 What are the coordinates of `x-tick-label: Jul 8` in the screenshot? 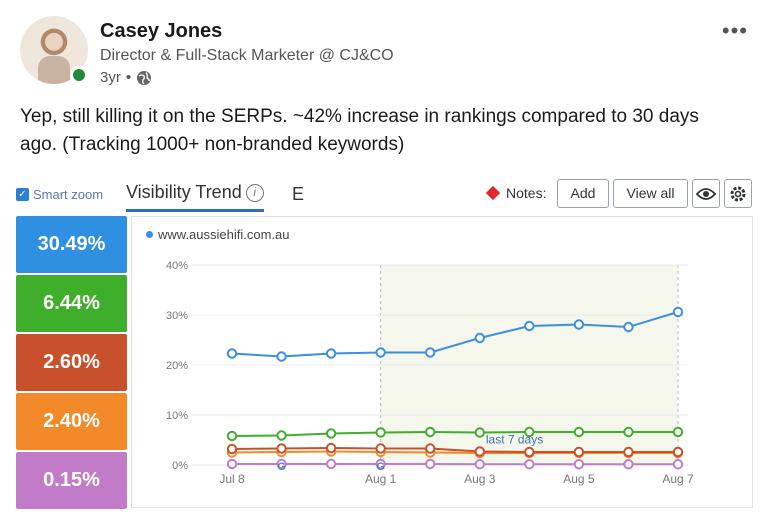 It's located at (232, 479).